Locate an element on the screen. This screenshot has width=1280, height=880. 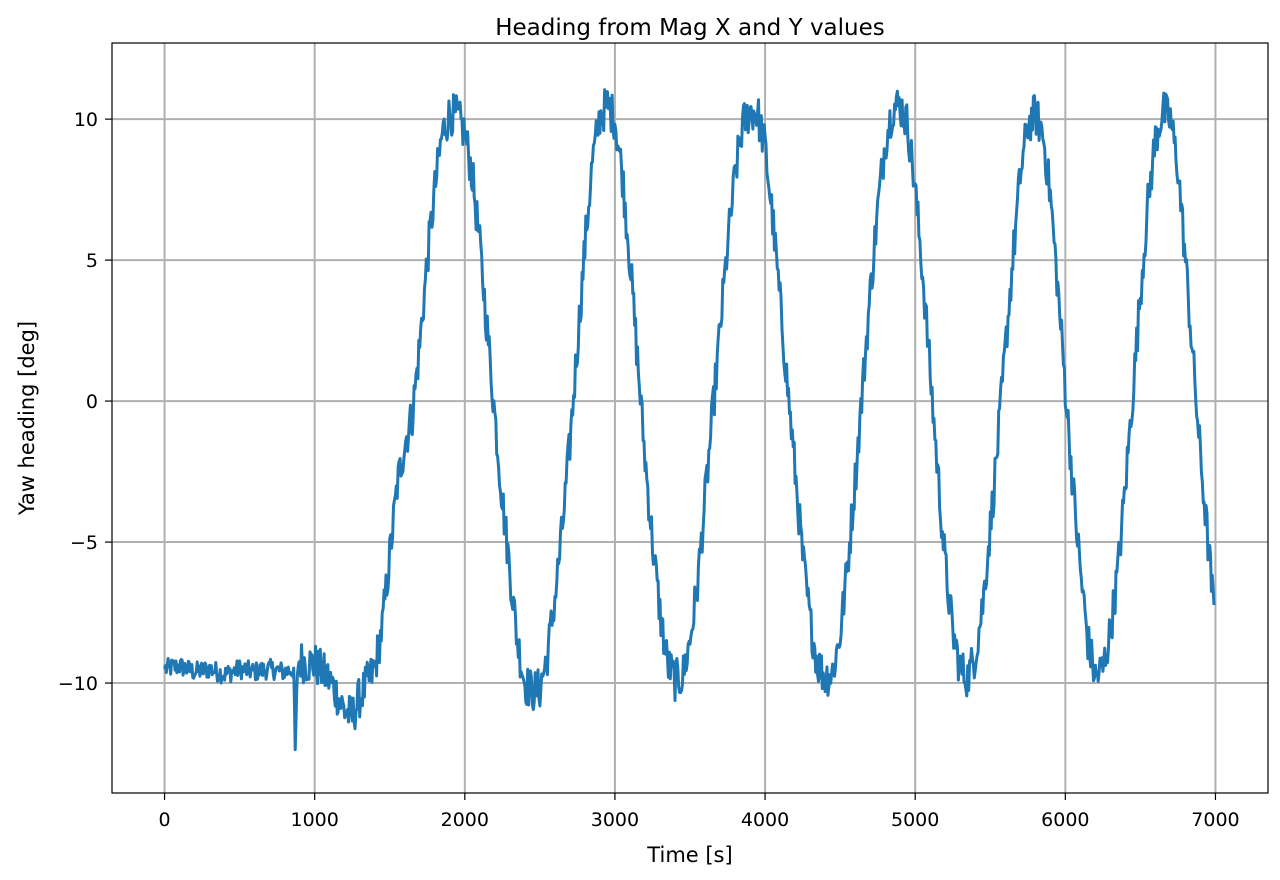
x-tick-label: 5000 is located at coordinates (915, 820).